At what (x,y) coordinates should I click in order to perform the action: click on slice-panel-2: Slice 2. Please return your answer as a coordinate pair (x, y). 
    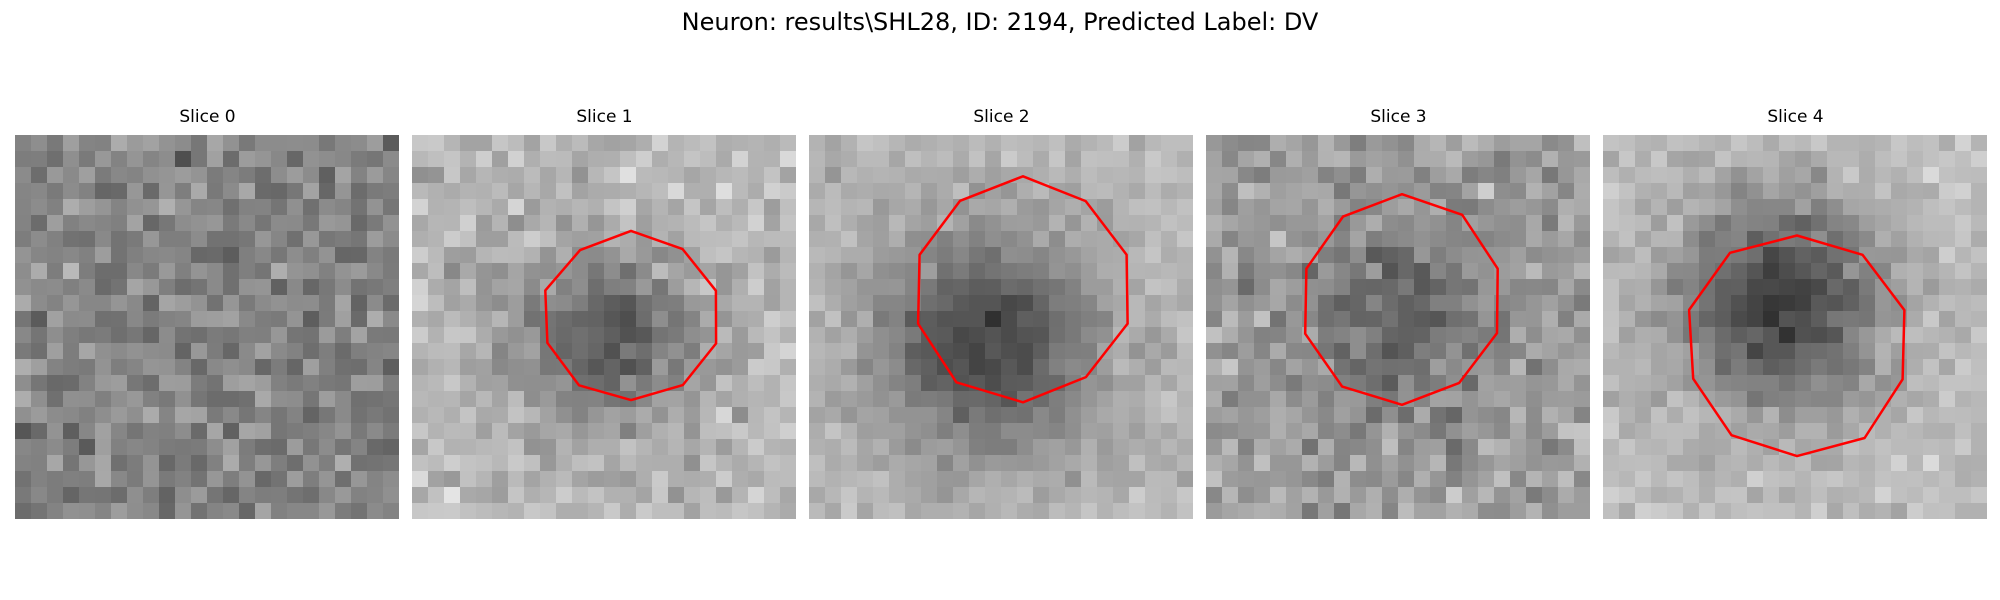
    Looking at the image, I should click on (1001, 315).